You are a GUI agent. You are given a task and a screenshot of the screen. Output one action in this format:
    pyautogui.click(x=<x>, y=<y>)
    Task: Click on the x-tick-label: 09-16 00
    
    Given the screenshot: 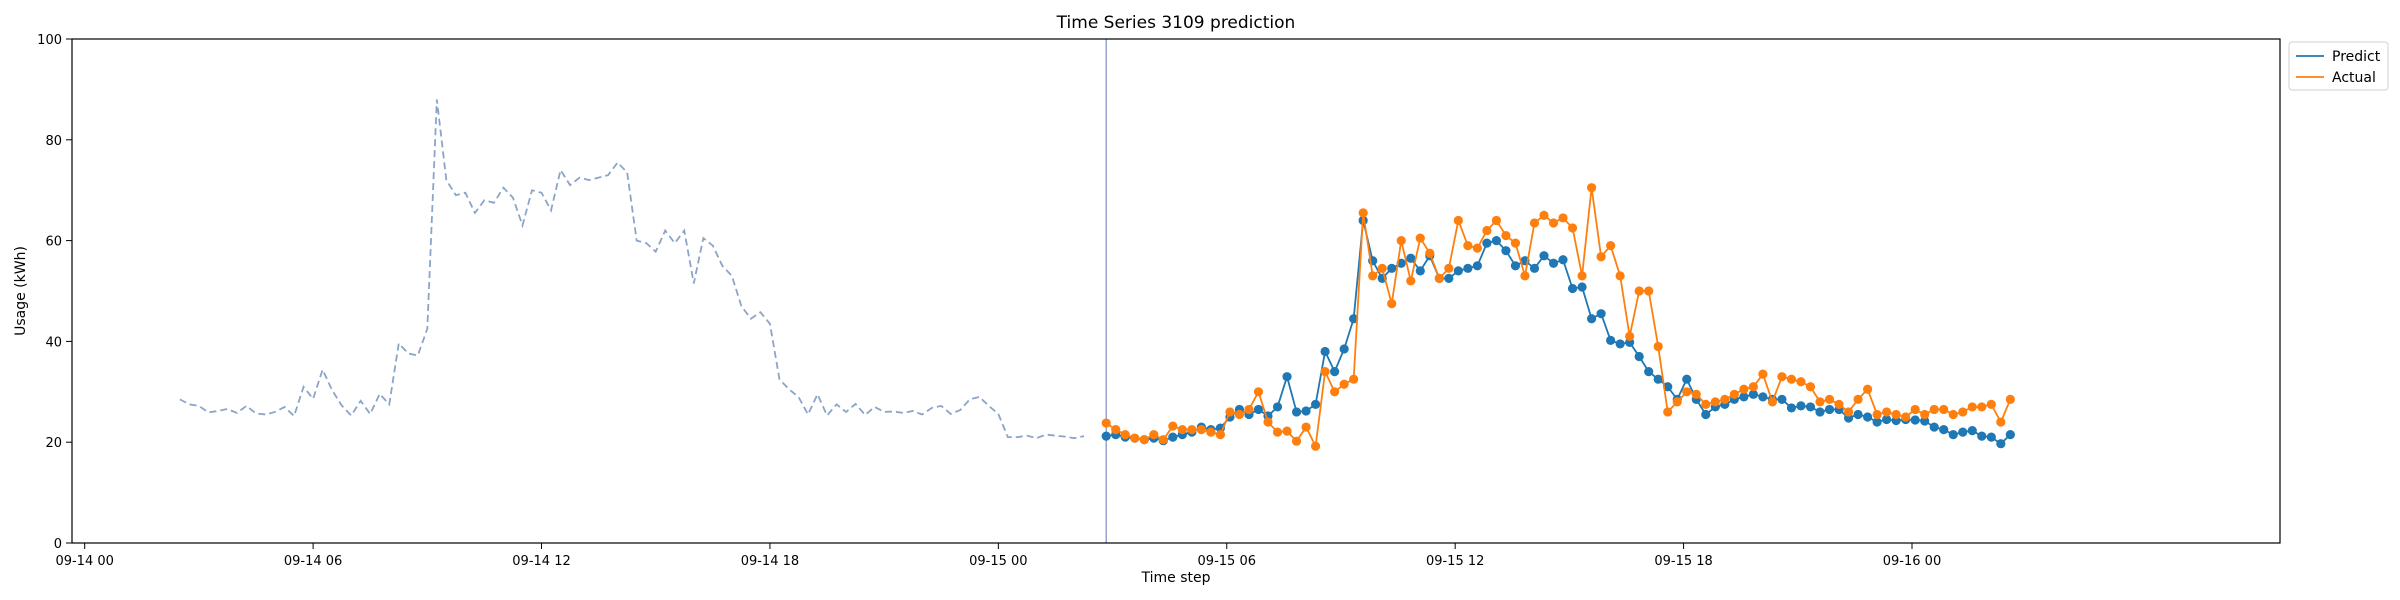 What is the action you would take?
    pyautogui.click(x=1912, y=561)
    